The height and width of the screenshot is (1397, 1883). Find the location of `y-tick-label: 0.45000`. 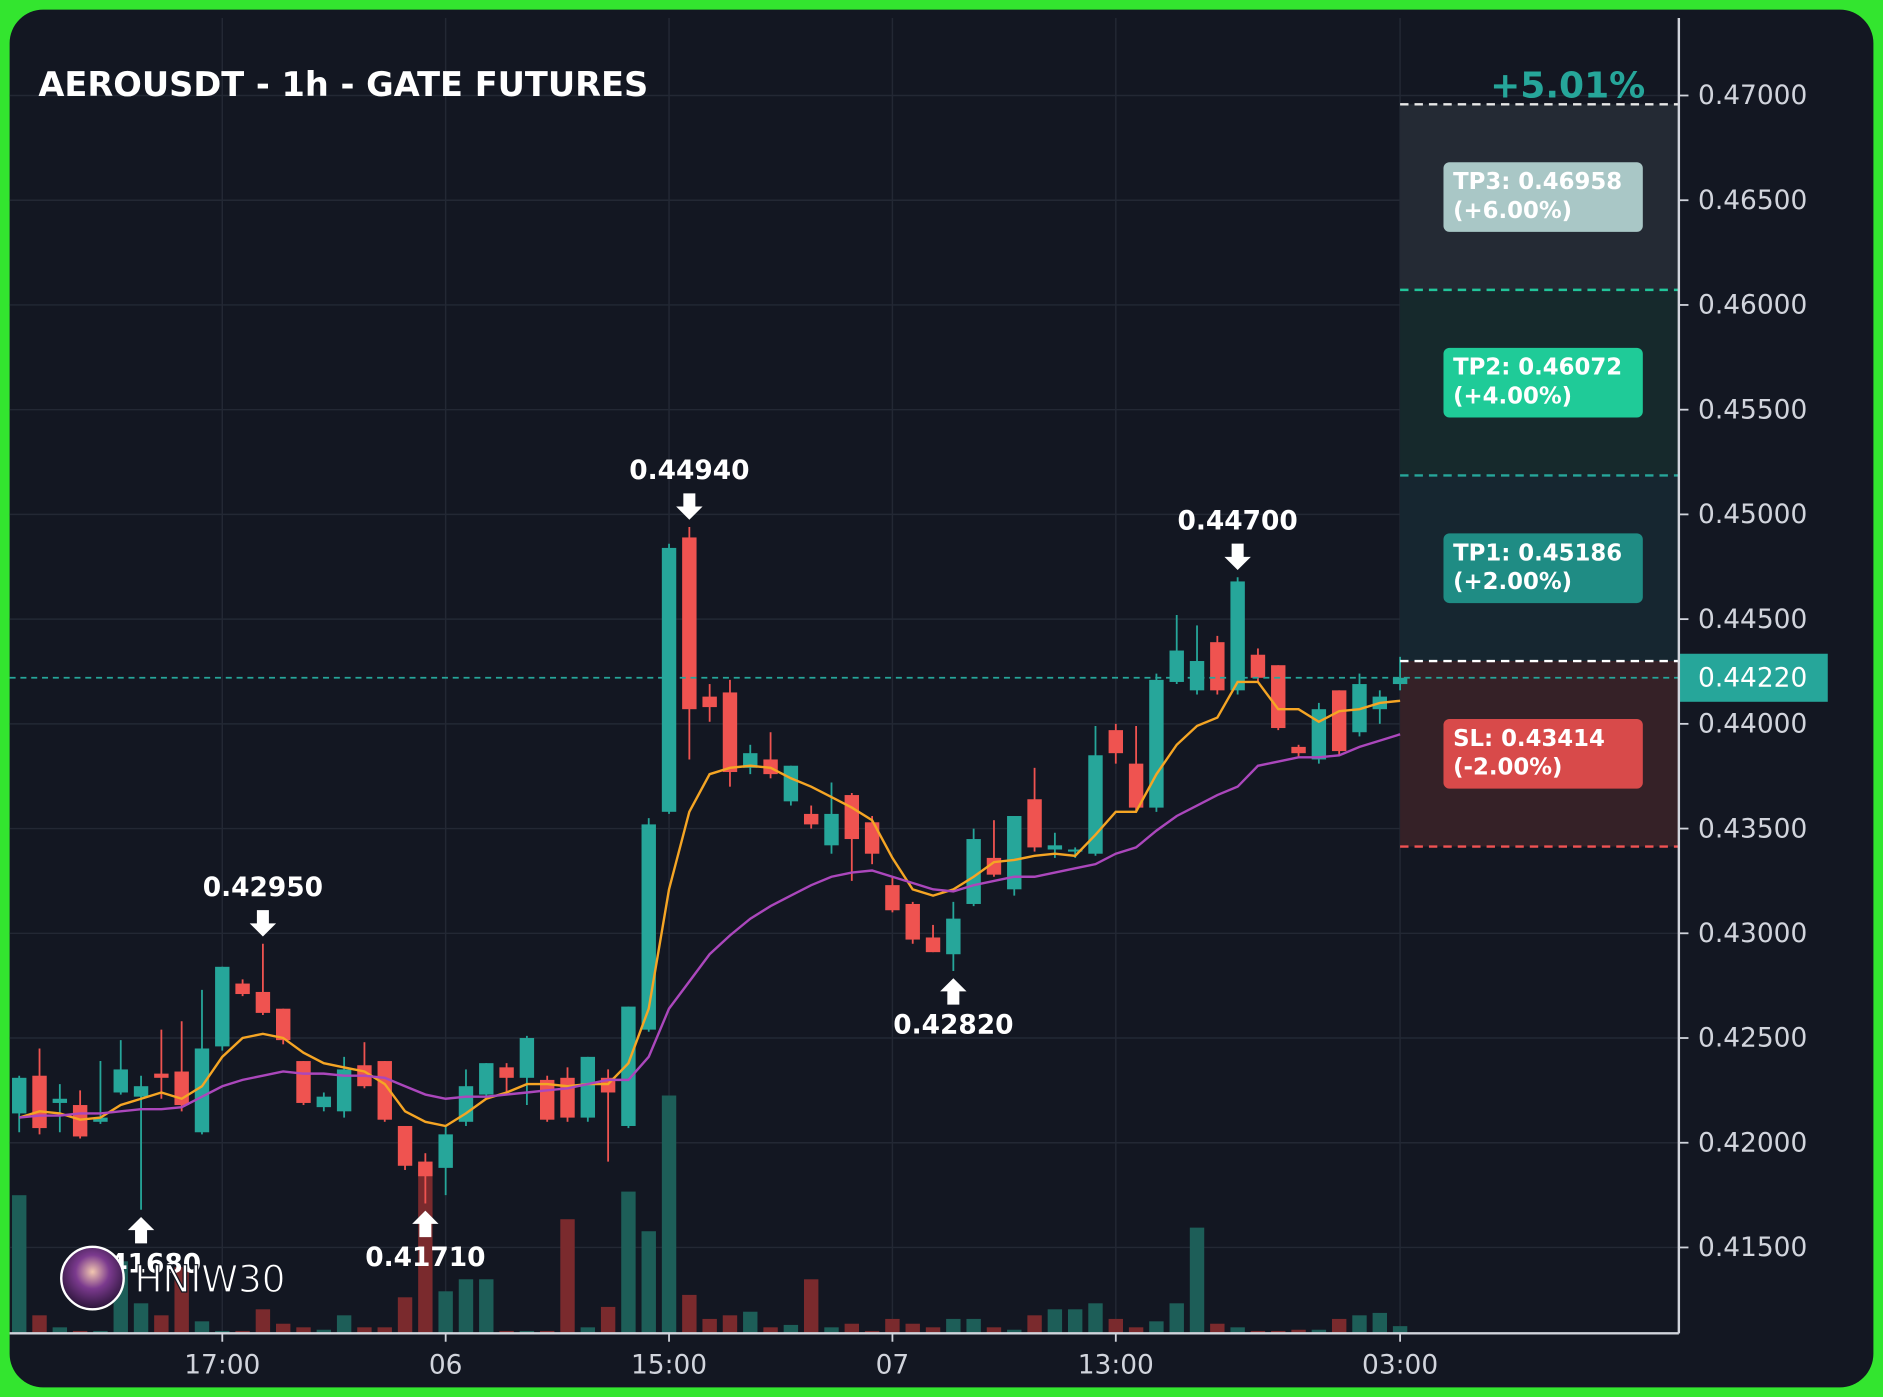

y-tick-label: 0.45000 is located at coordinates (1752, 514).